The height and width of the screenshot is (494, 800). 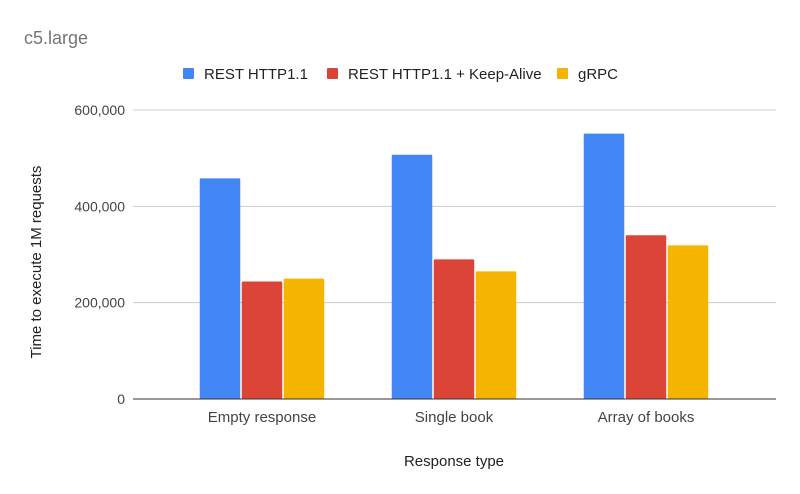 I want to click on legend-label: REST HTTP1.1, so click(x=256, y=74).